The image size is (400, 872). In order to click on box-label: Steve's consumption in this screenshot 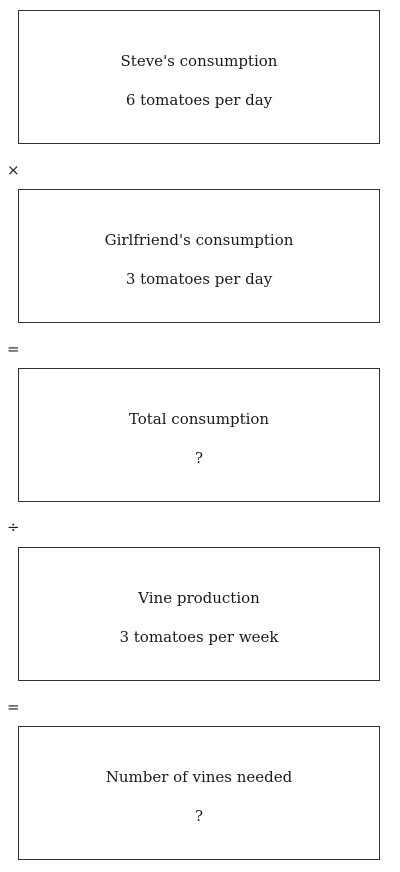, I will do `click(199, 61)`.